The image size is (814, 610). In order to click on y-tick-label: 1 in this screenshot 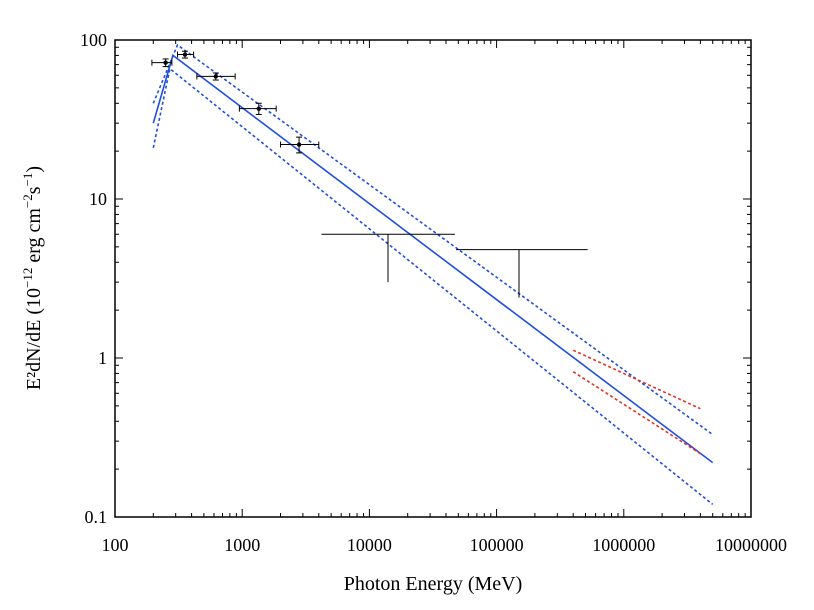, I will do `click(102, 358)`.